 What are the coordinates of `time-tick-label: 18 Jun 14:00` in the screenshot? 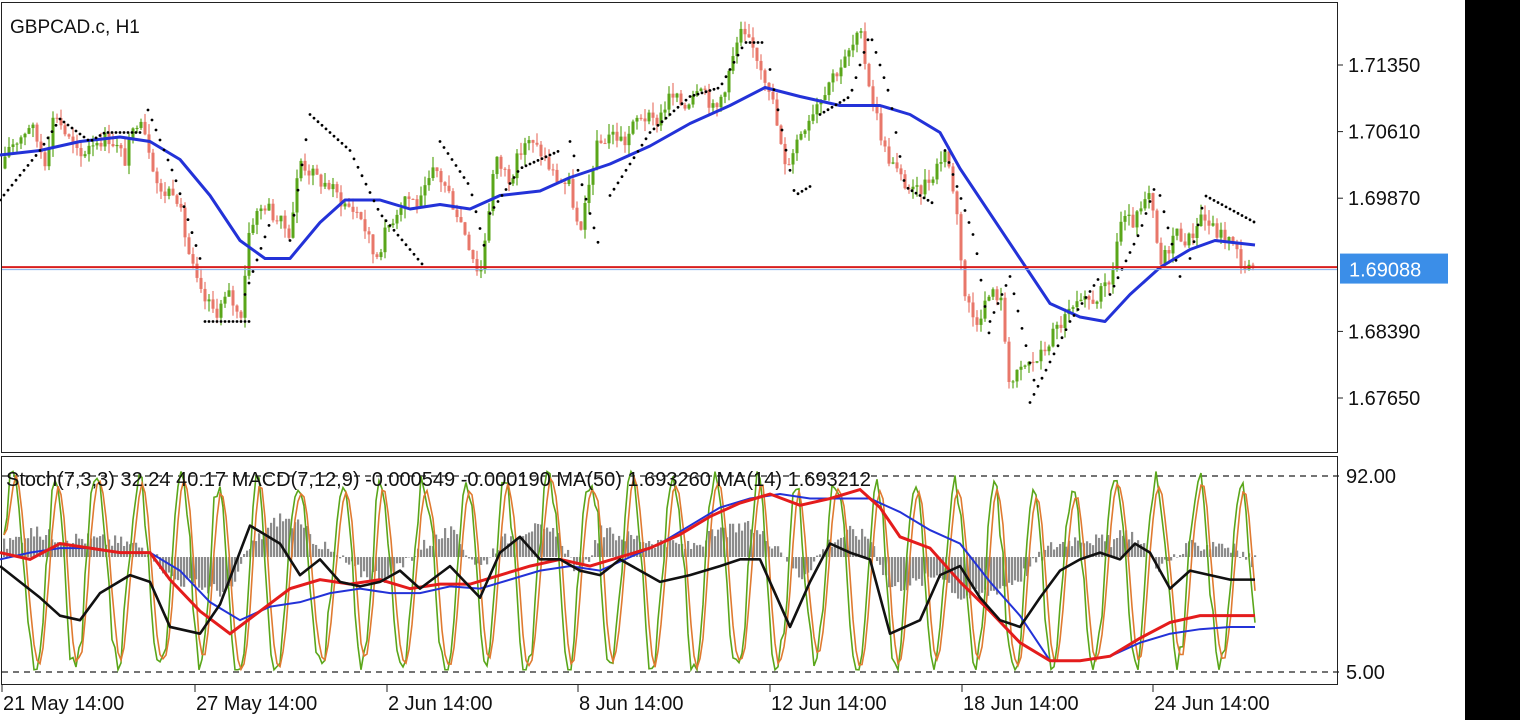 It's located at (1021, 704).